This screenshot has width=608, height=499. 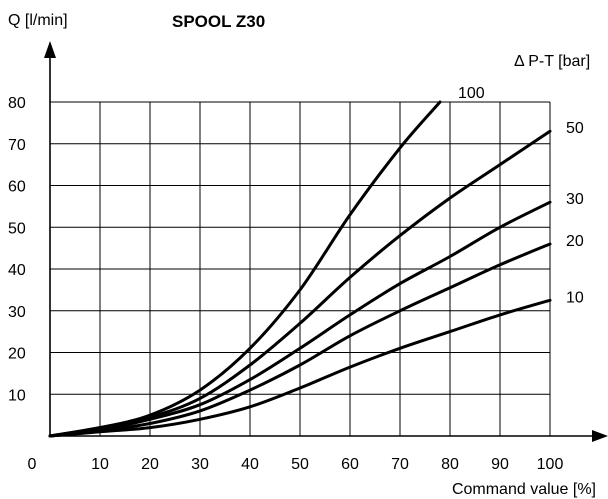 What do you see at coordinates (218, 21) in the screenshot?
I see `chart-title: SPOOL Z30` at bounding box center [218, 21].